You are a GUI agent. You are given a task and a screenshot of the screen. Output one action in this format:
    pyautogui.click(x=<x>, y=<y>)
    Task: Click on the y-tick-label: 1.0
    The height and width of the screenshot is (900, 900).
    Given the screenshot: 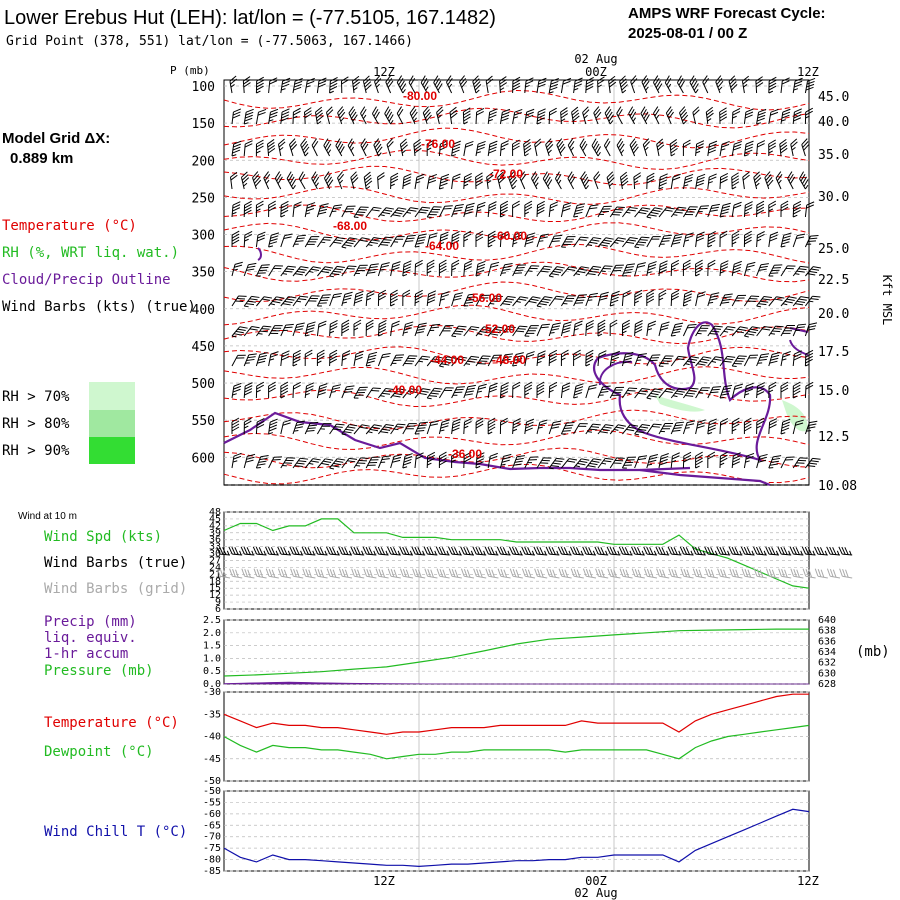 What is the action you would take?
    pyautogui.click(x=212, y=658)
    